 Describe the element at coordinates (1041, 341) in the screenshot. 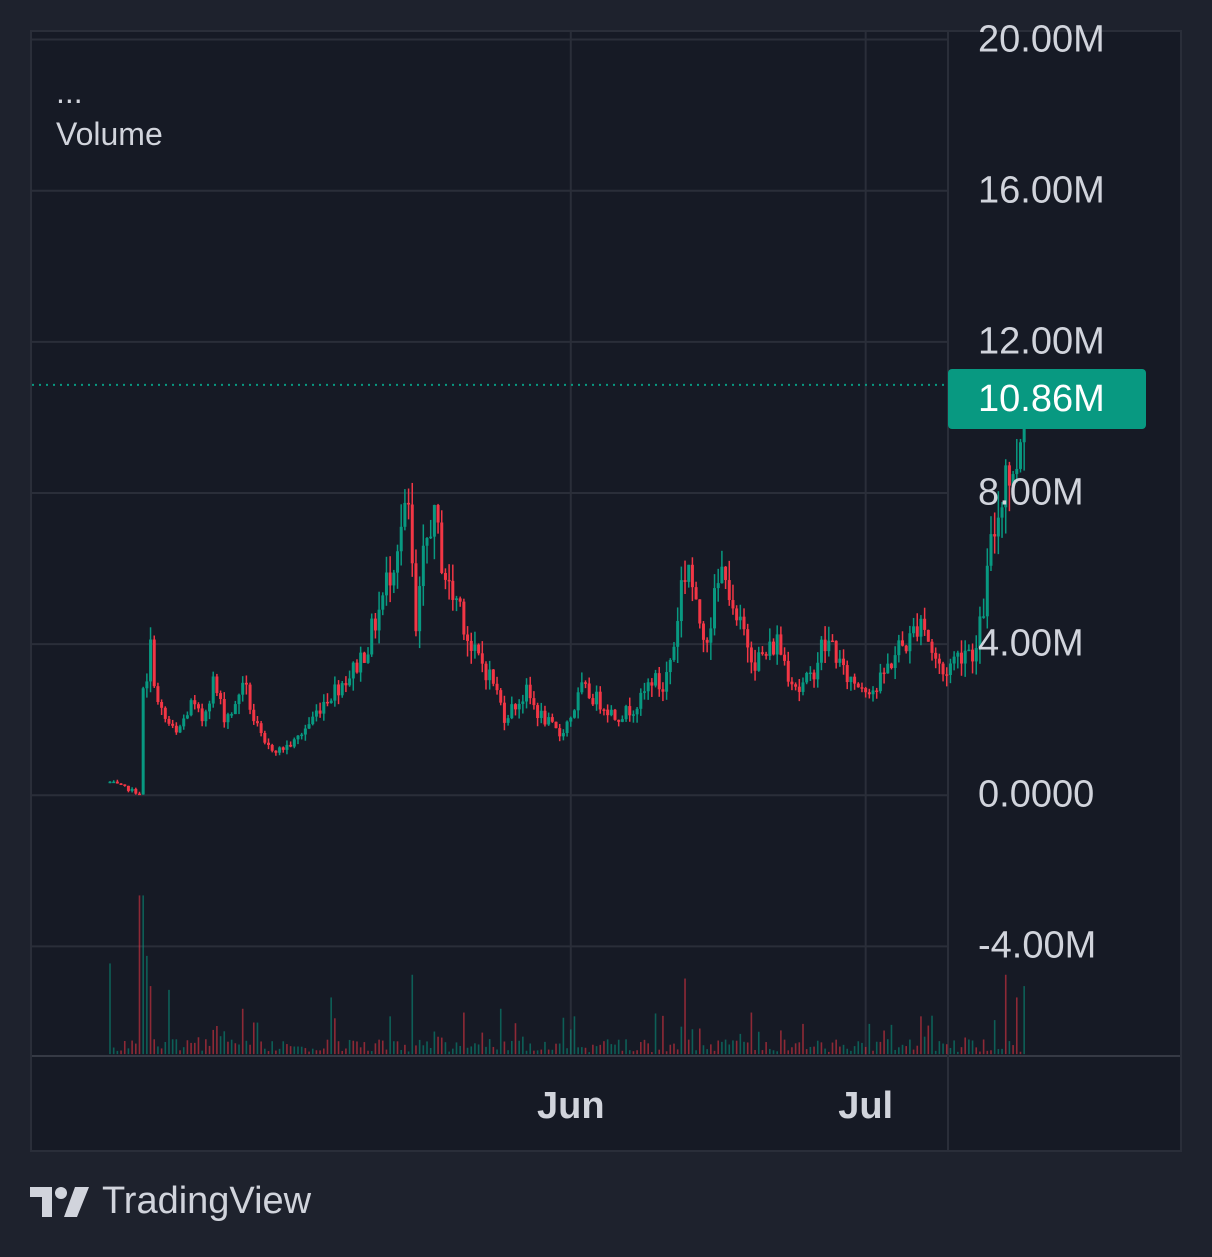

I see `price-axis-tick-label: 12.00M` at that location.